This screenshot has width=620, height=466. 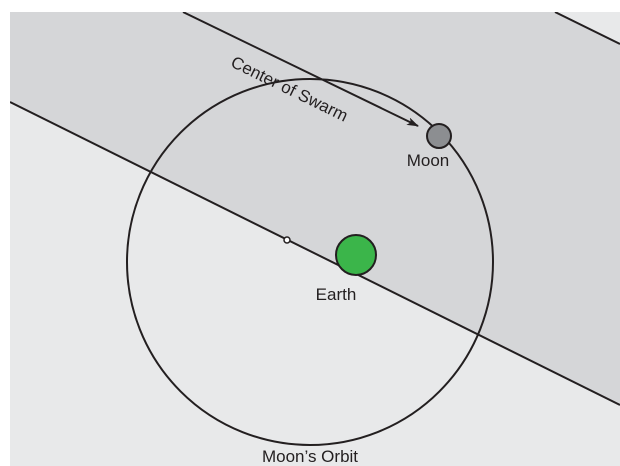 I want to click on swarm-arrow, so click(x=300, y=69).